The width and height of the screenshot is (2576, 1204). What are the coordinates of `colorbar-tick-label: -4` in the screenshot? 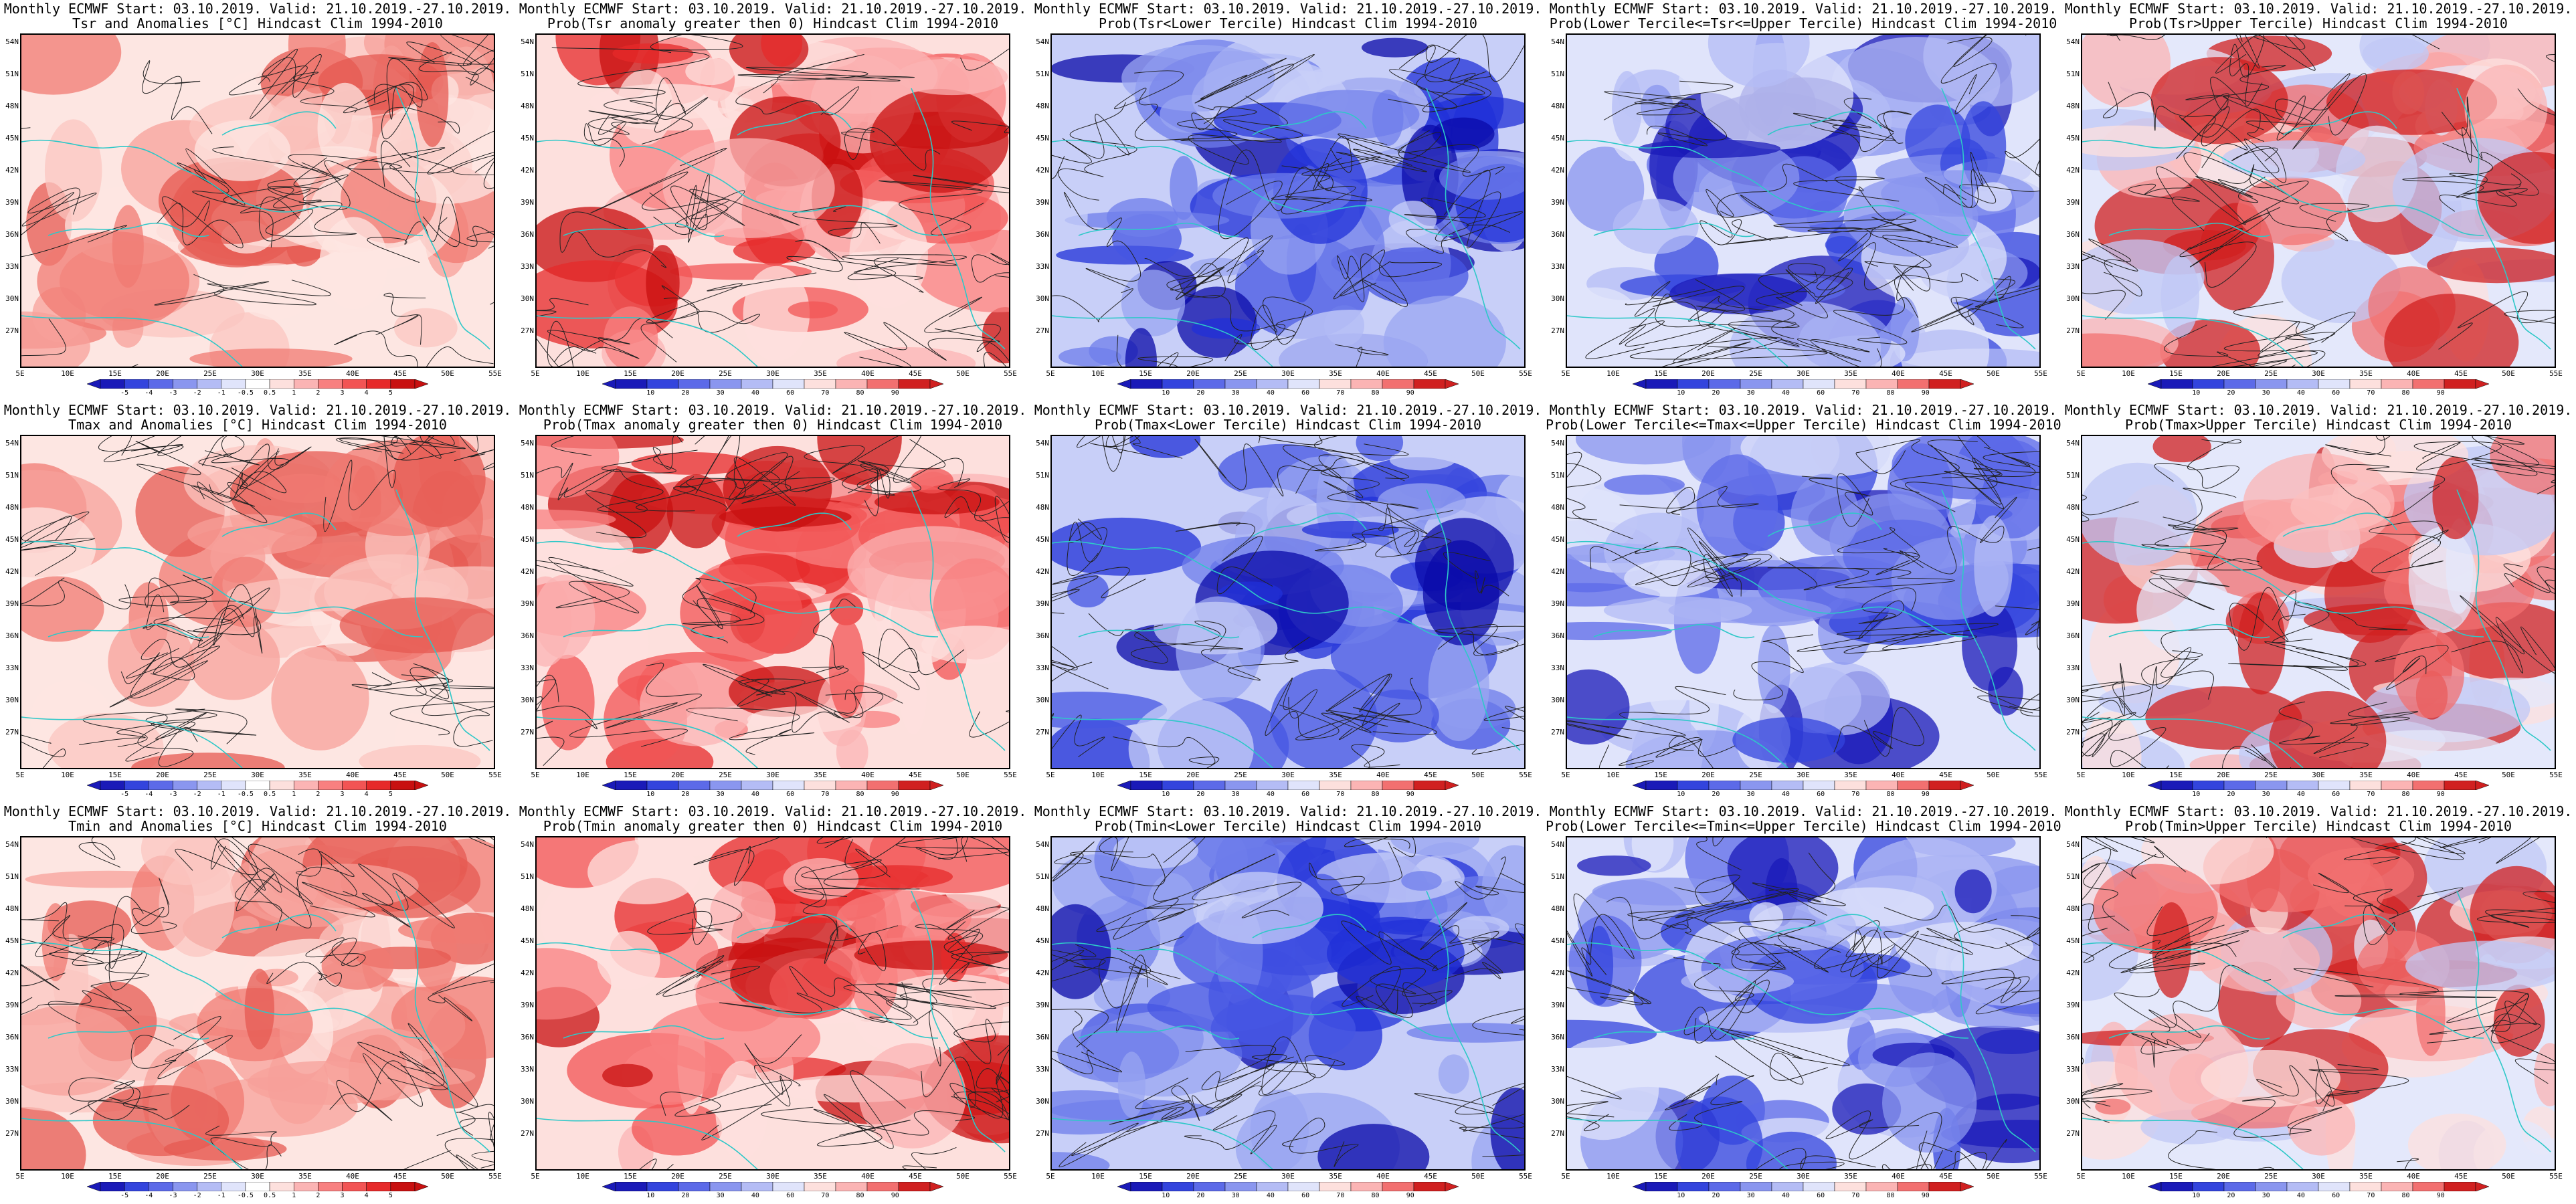 It's located at (149, 794).